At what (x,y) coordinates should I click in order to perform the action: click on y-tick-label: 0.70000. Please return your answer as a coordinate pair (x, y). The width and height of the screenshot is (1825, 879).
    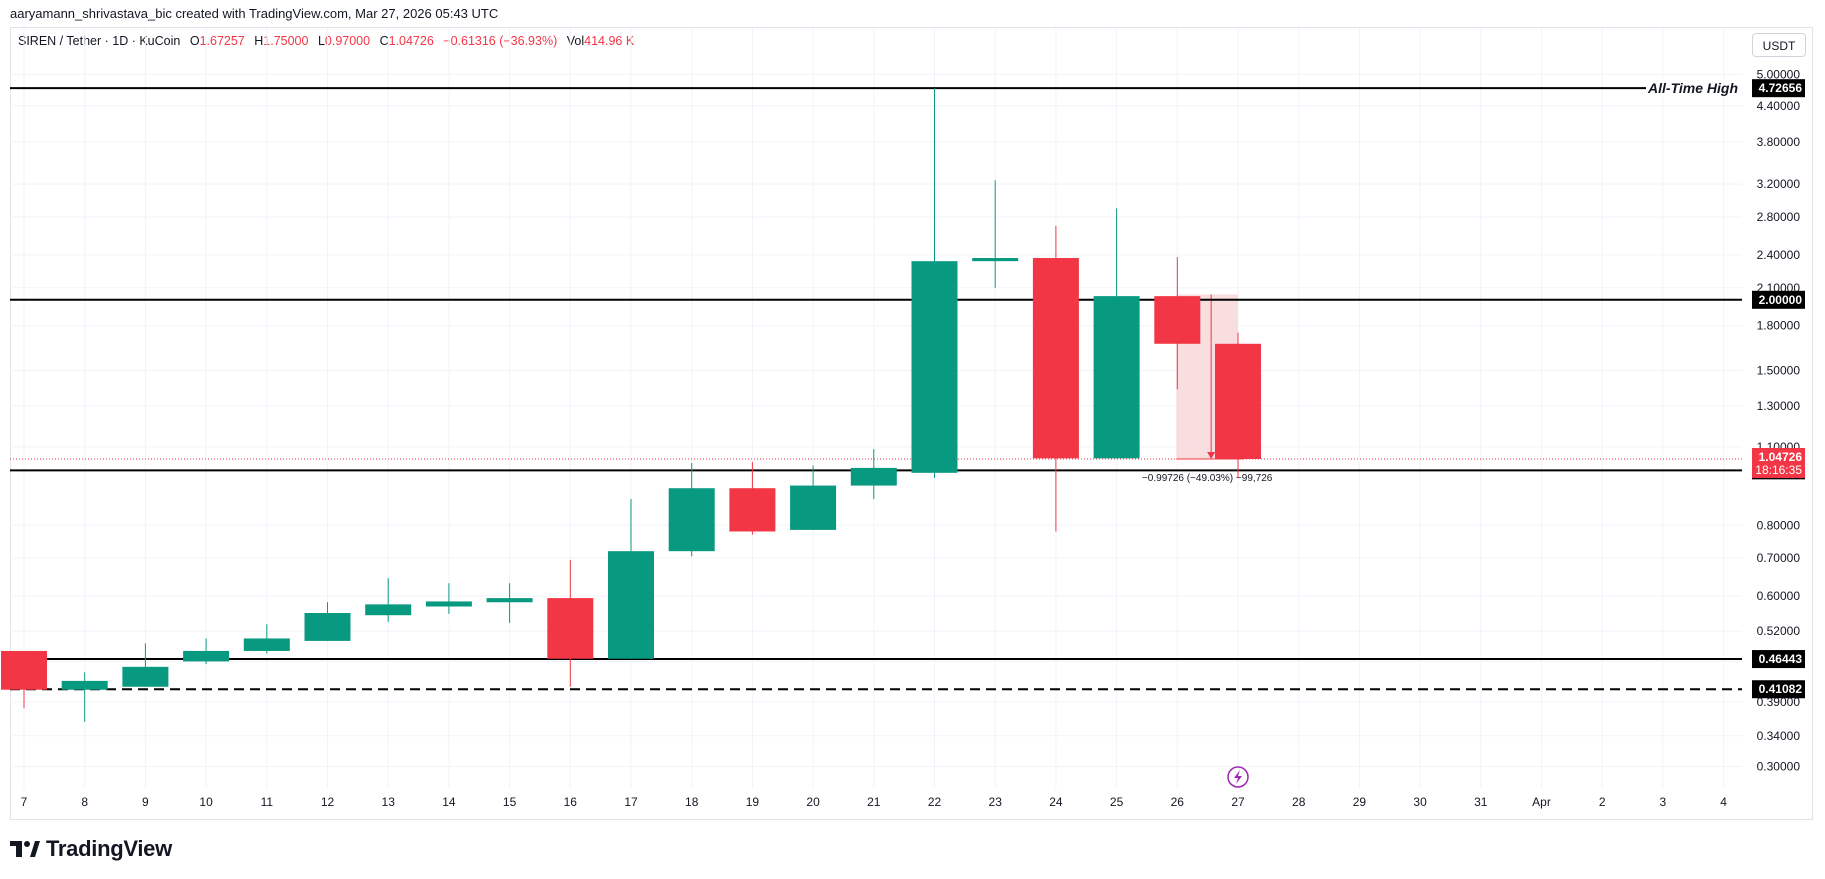
    Looking at the image, I should click on (1779, 558).